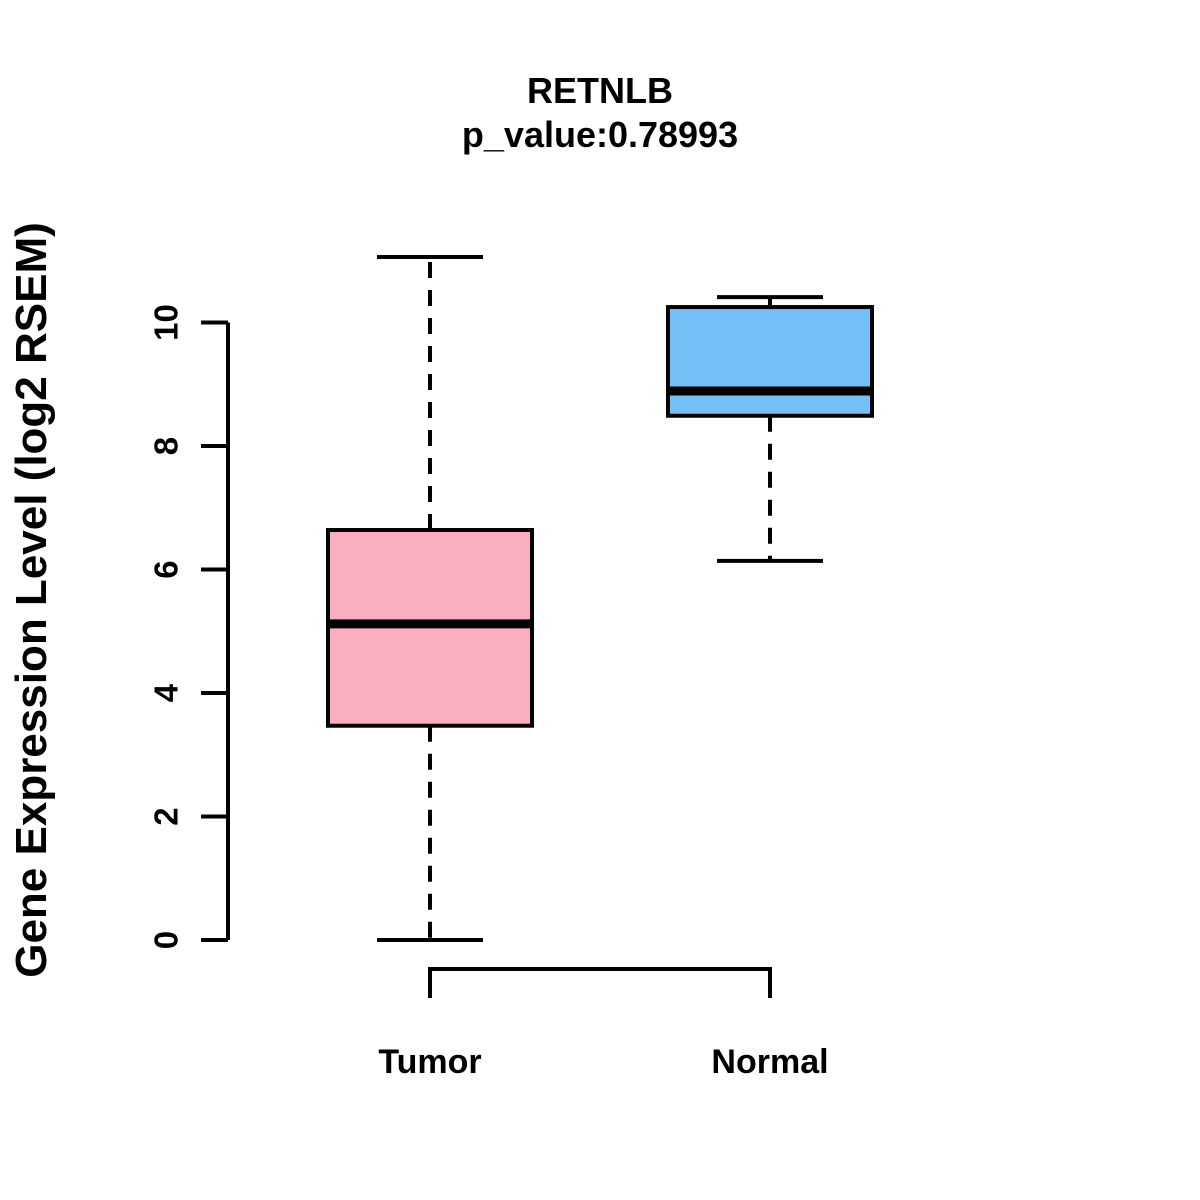  What do you see at coordinates (770, 361) in the screenshot?
I see `box-normal` at bounding box center [770, 361].